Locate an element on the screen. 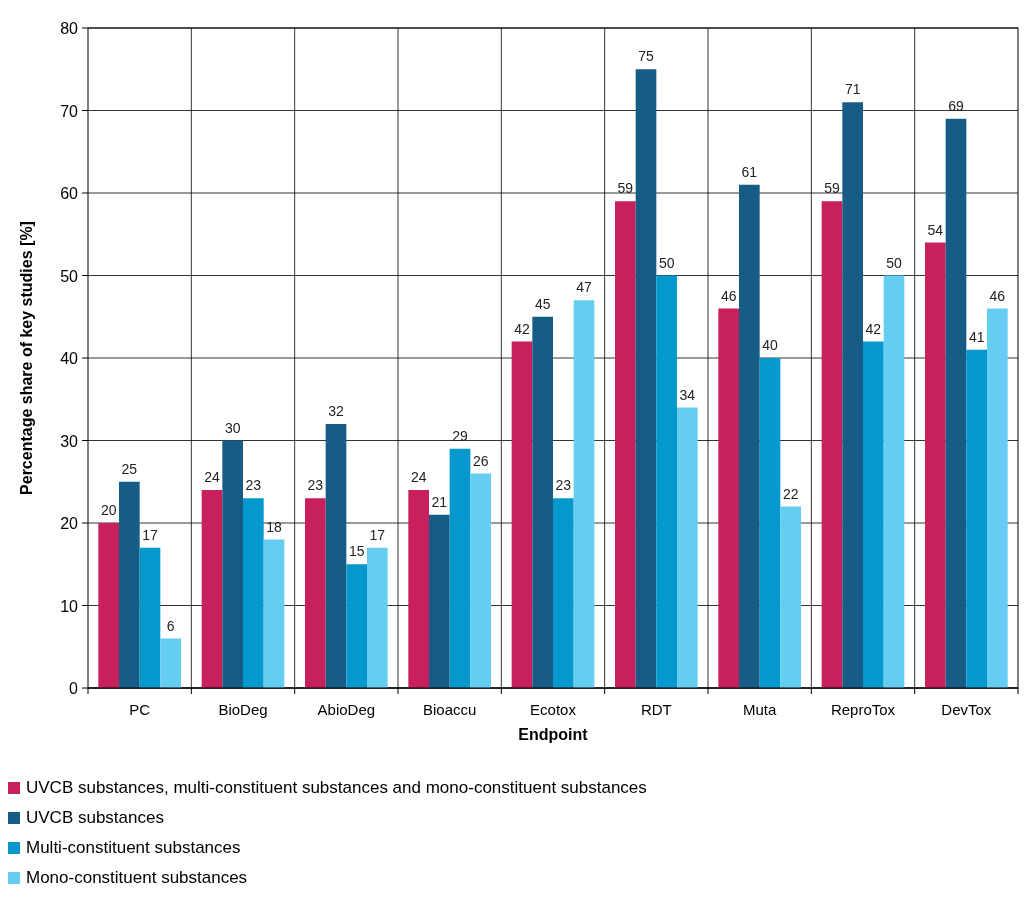 The image size is (1030, 920). data-label: 32 is located at coordinates (336, 411).